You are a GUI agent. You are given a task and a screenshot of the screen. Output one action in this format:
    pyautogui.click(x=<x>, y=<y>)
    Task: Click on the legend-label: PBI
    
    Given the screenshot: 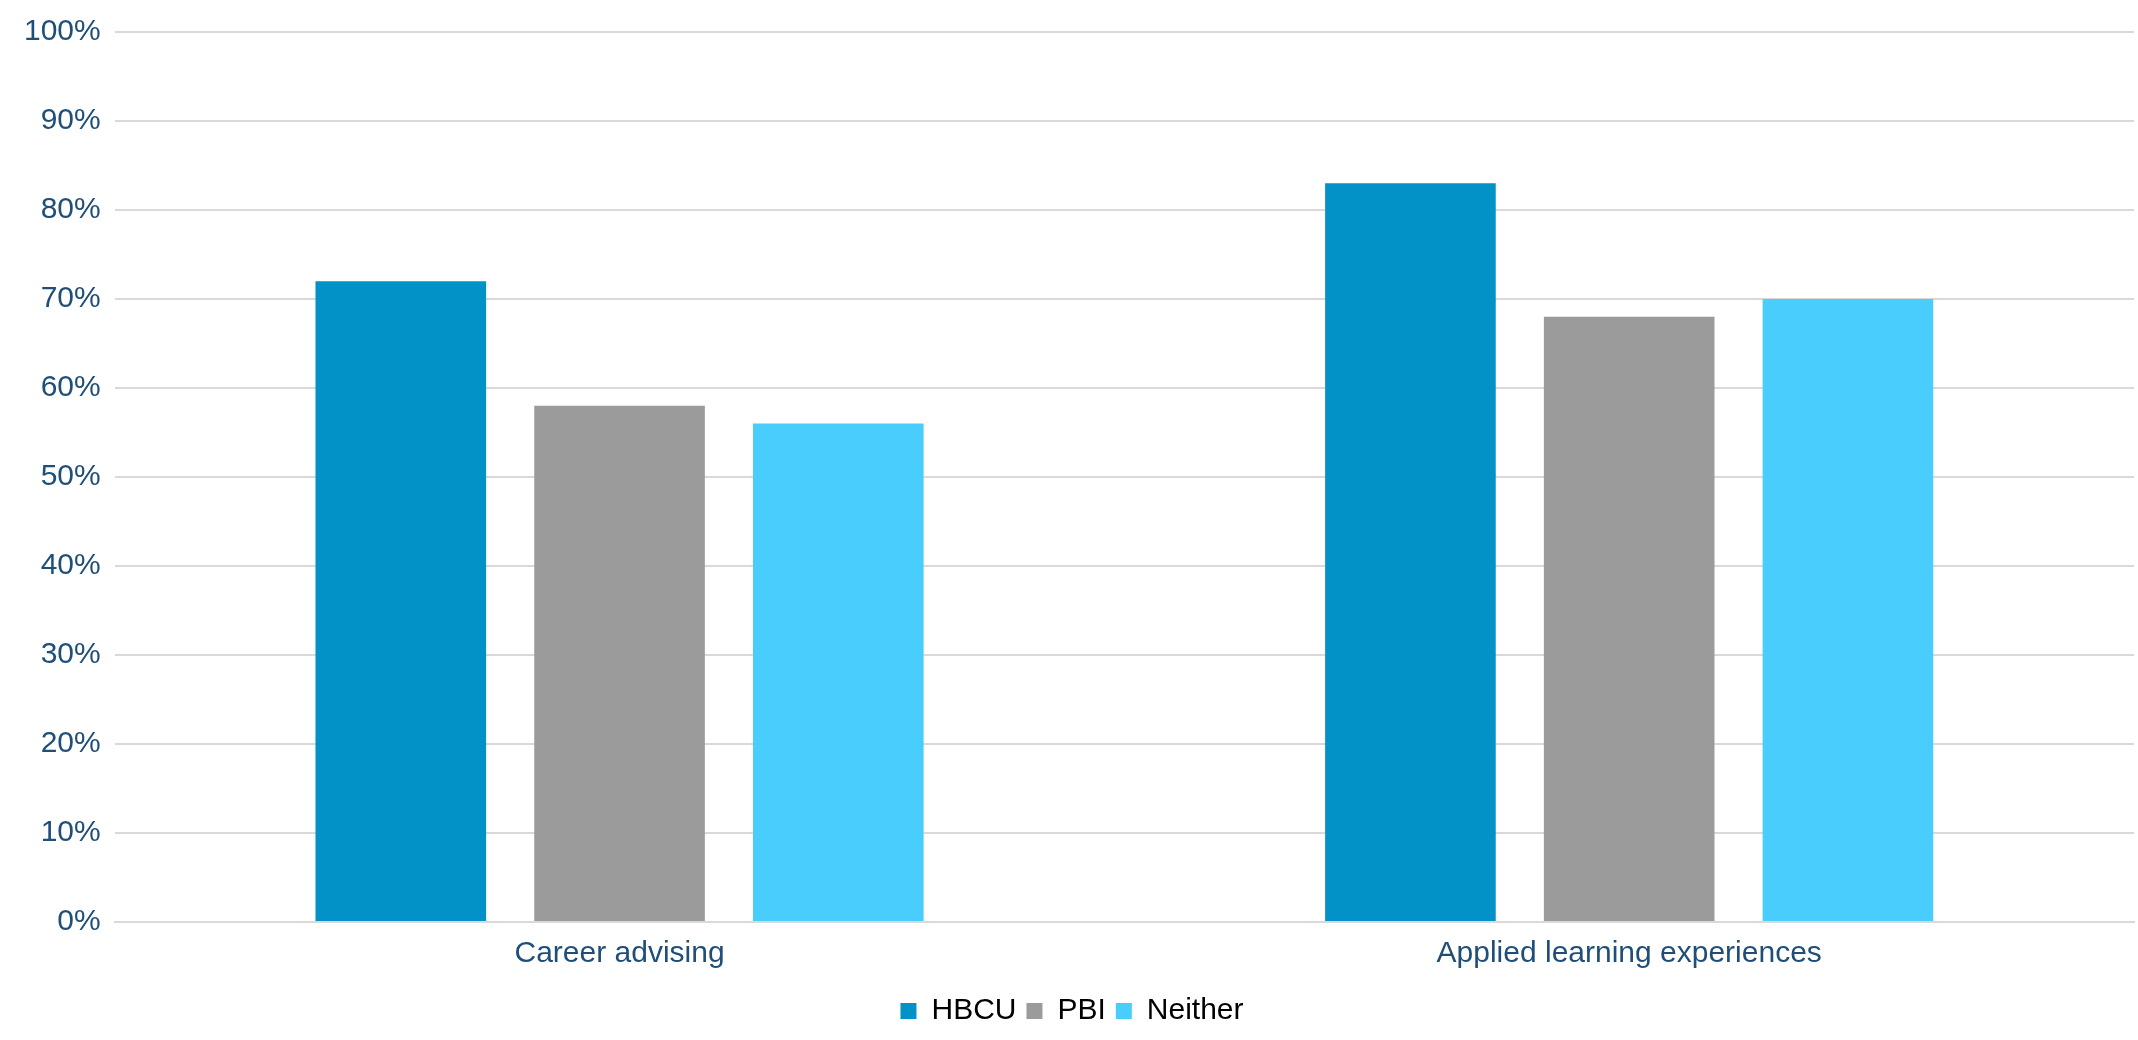 What is the action you would take?
    pyautogui.click(x=1081, y=1009)
    